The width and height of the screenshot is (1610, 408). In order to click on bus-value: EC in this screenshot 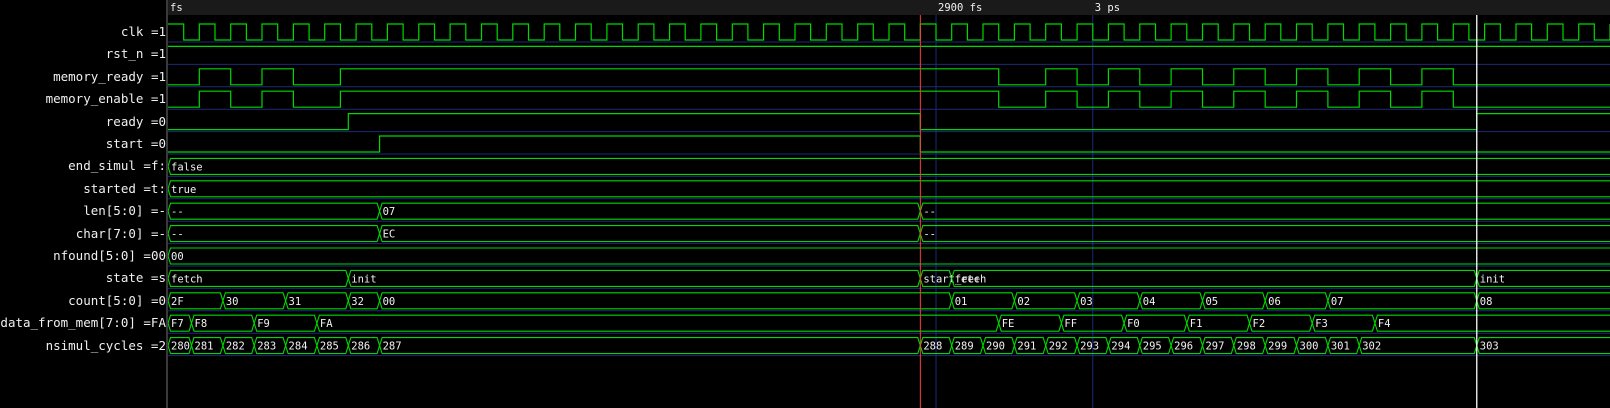, I will do `click(389, 235)`.